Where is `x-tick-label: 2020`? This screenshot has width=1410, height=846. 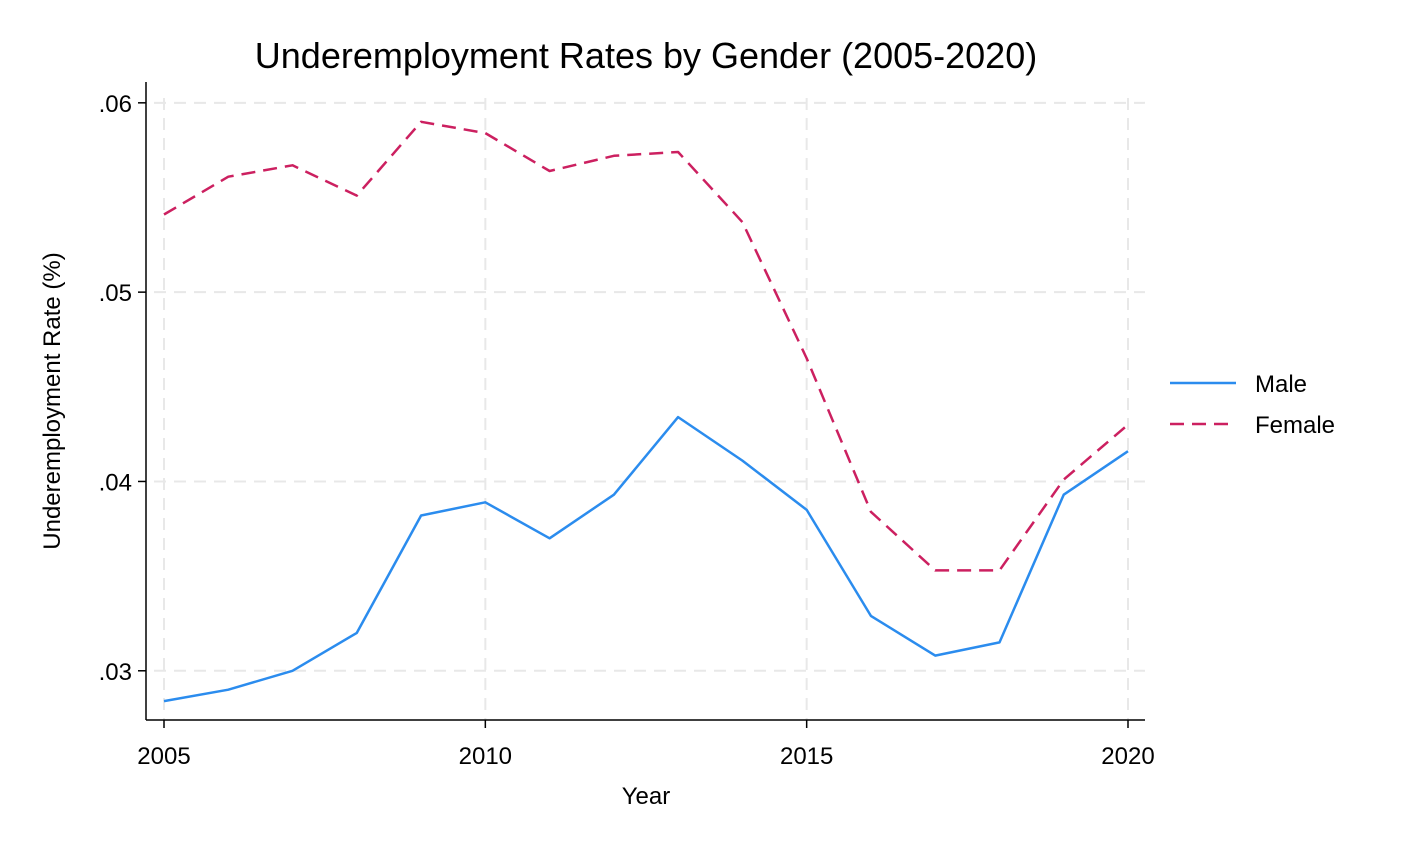 x-tick-label: 2020 is located at coordinates (1127, 756).